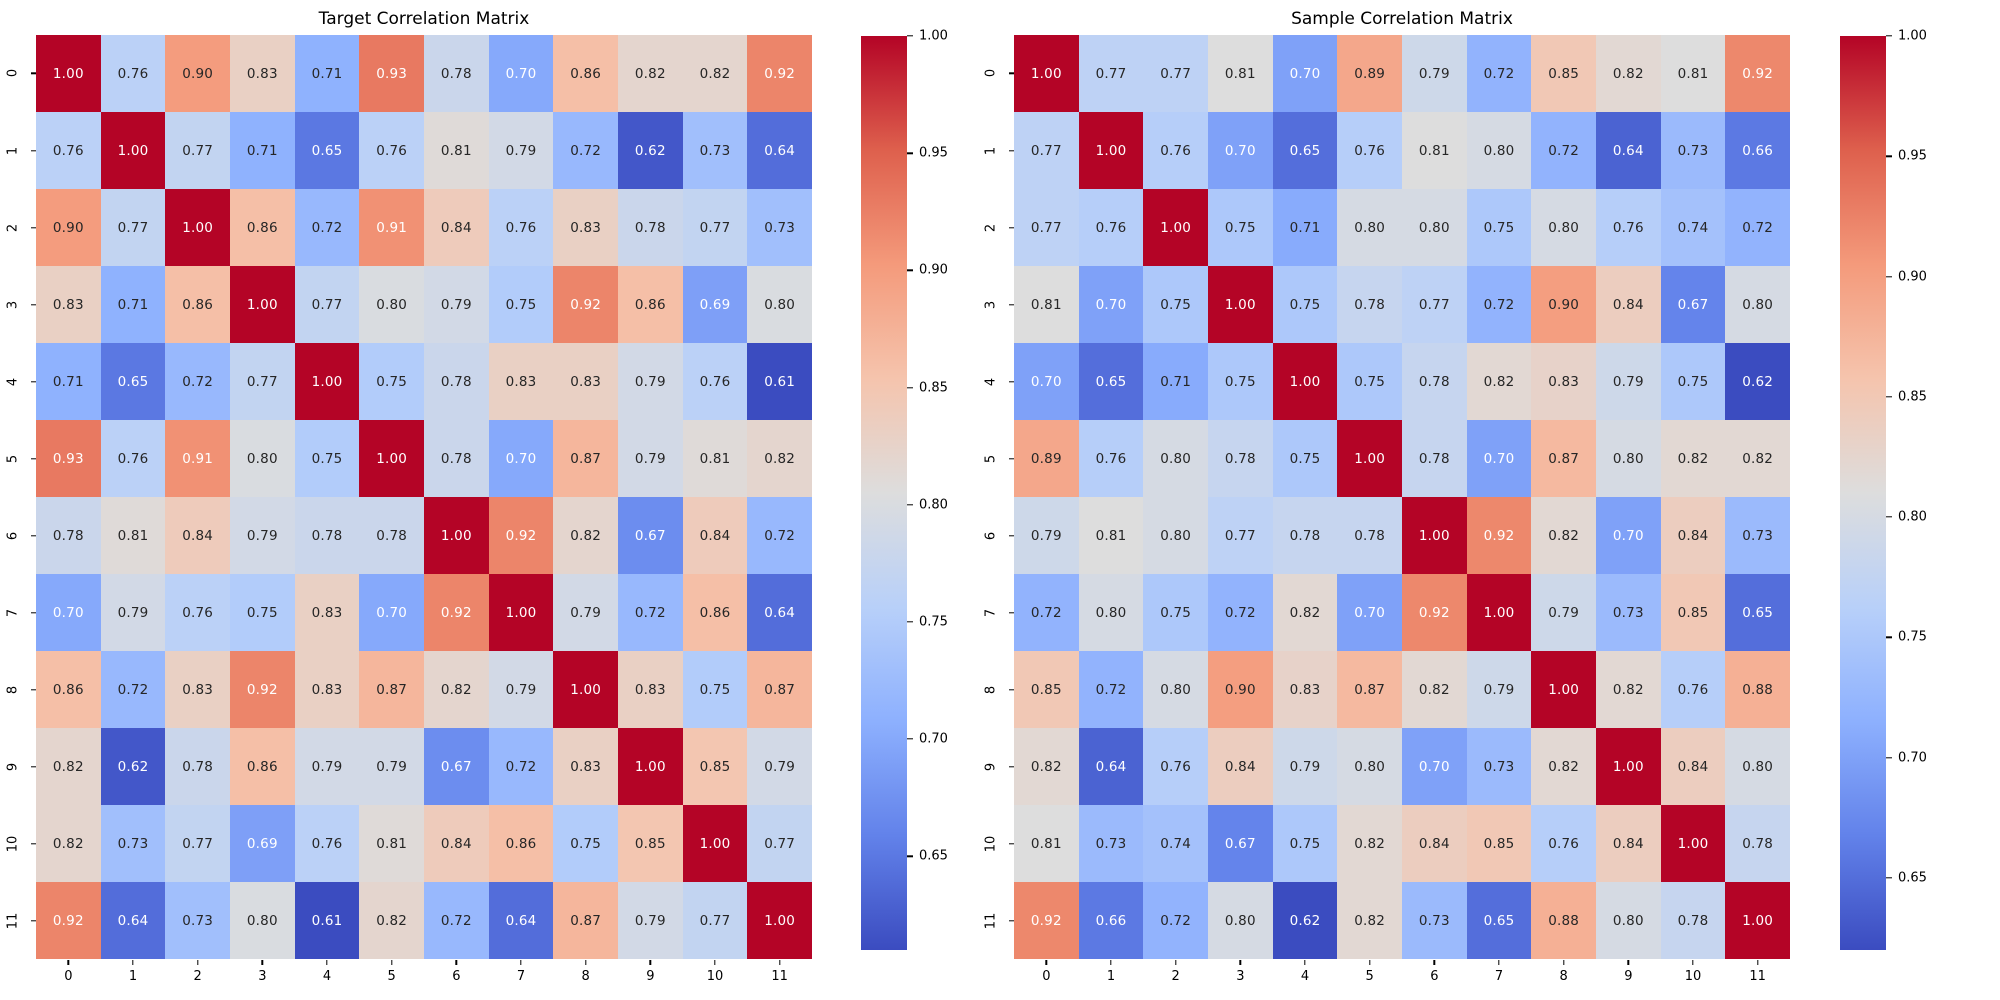 Image resolution: width=2000 pixels, height=1000 pixels. I want to click on sample-colorbar: 1.00 0.95 0.90 0.85 0.80 0.75 0.70 0.65, so click(1895, 489).